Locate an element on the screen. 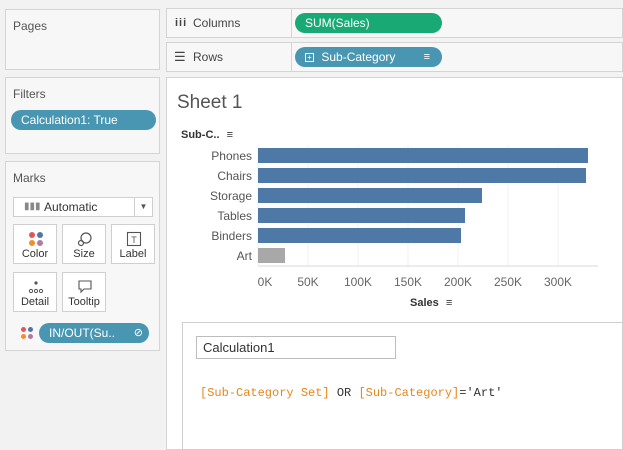 This screenshot has width=623, height=450. label-button: T Label is located at coordinates (133, 244).